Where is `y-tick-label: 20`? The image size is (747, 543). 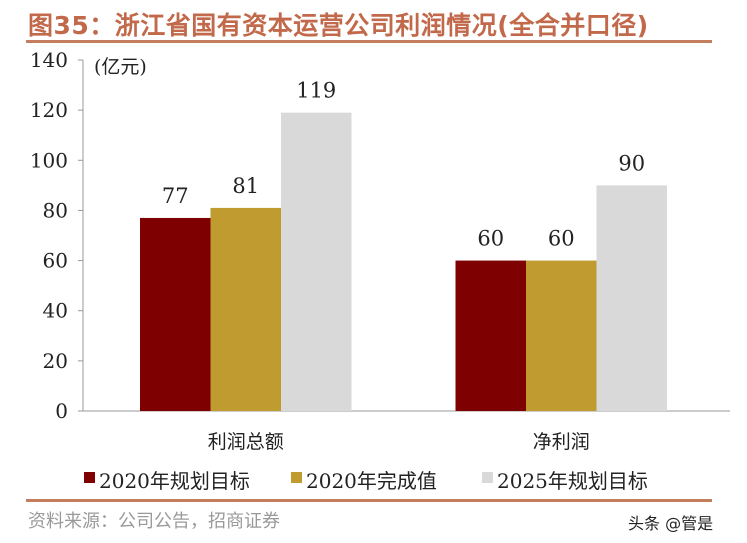 y-tick-label: 20 is located at coordinates (55, 361).